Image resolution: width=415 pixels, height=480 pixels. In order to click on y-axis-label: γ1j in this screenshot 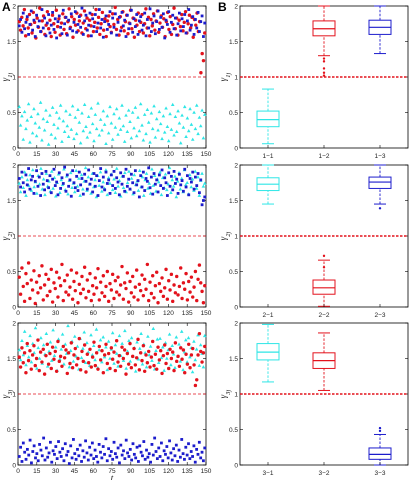, I will do `click(225, 77)`.